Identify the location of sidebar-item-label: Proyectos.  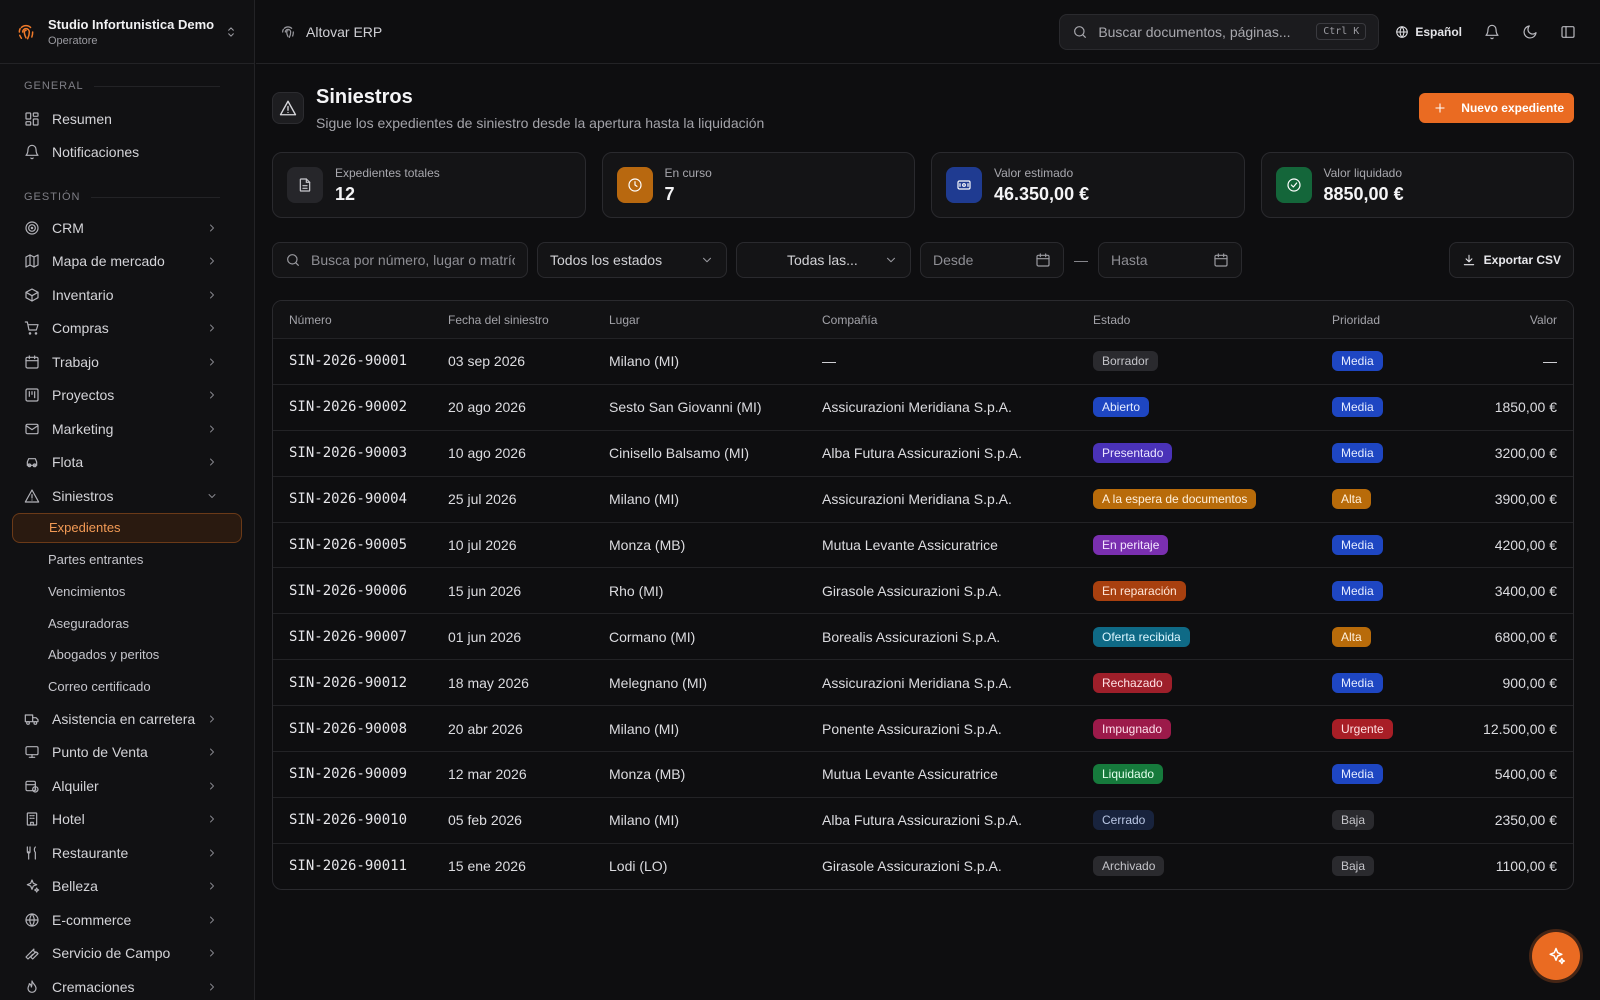
(83, 395).